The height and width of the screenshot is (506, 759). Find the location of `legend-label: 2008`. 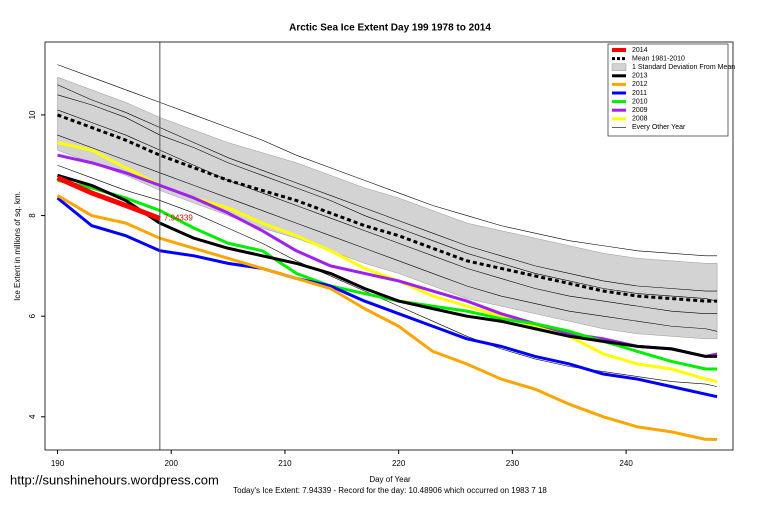

legend-label: 2008 is located at coordinates (640, 119).